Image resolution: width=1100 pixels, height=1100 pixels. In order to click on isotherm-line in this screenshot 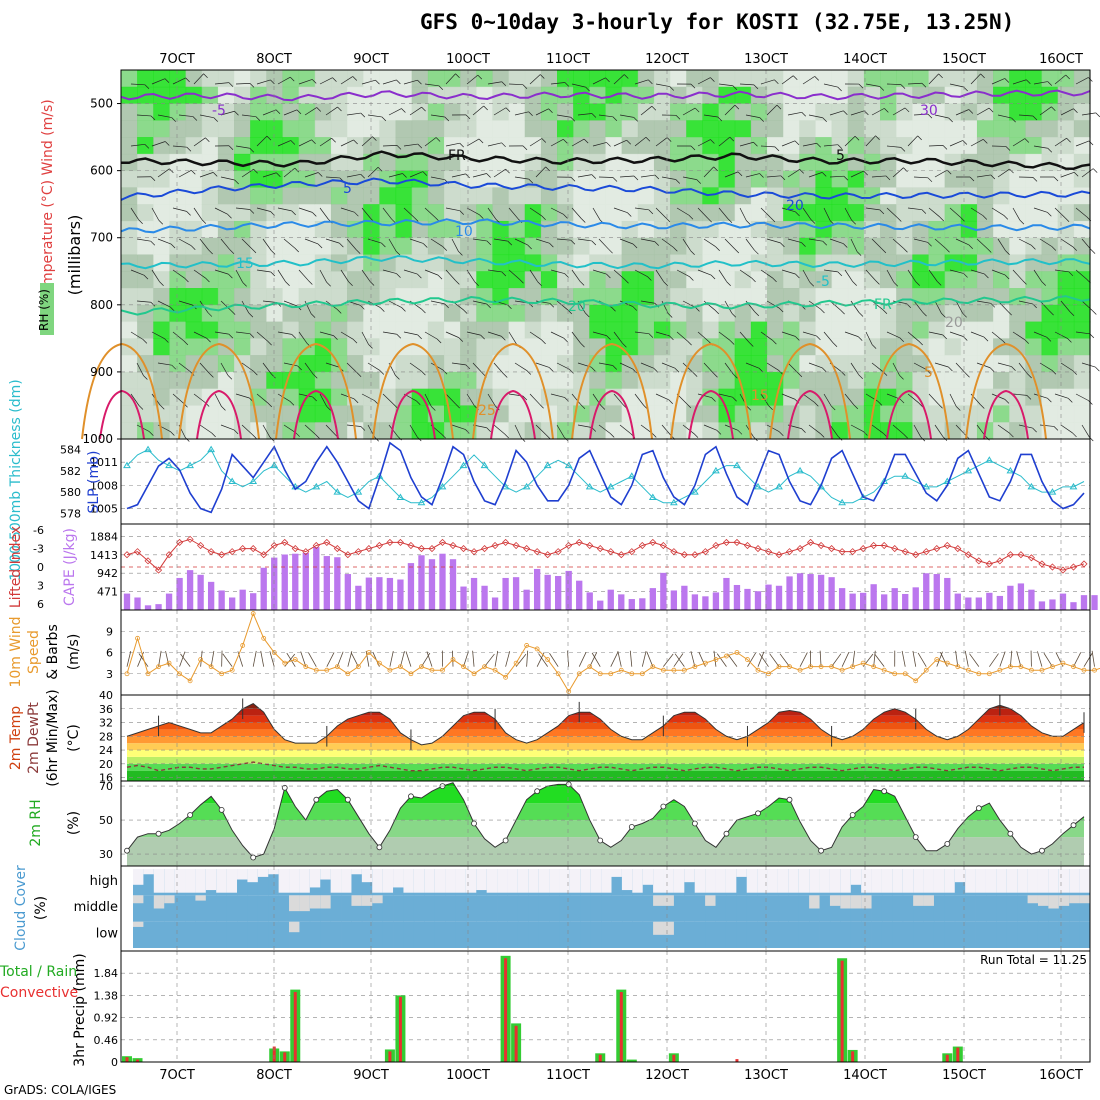, I will do `click(122, 391)`.